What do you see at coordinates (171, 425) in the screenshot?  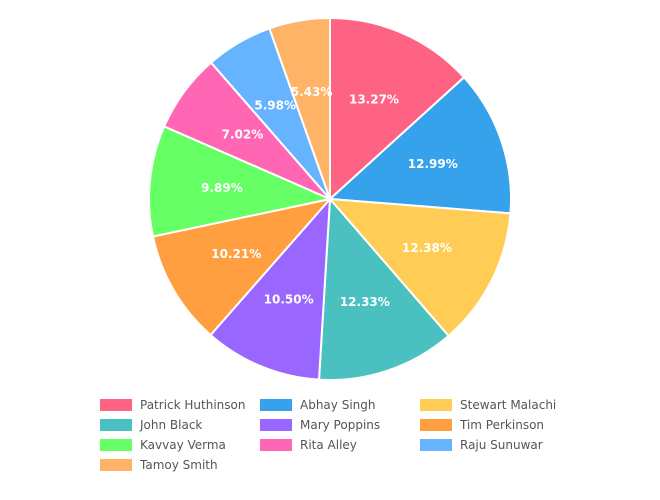 I see `legend-label-john-black: John Black` at bounding box center [171, 425].